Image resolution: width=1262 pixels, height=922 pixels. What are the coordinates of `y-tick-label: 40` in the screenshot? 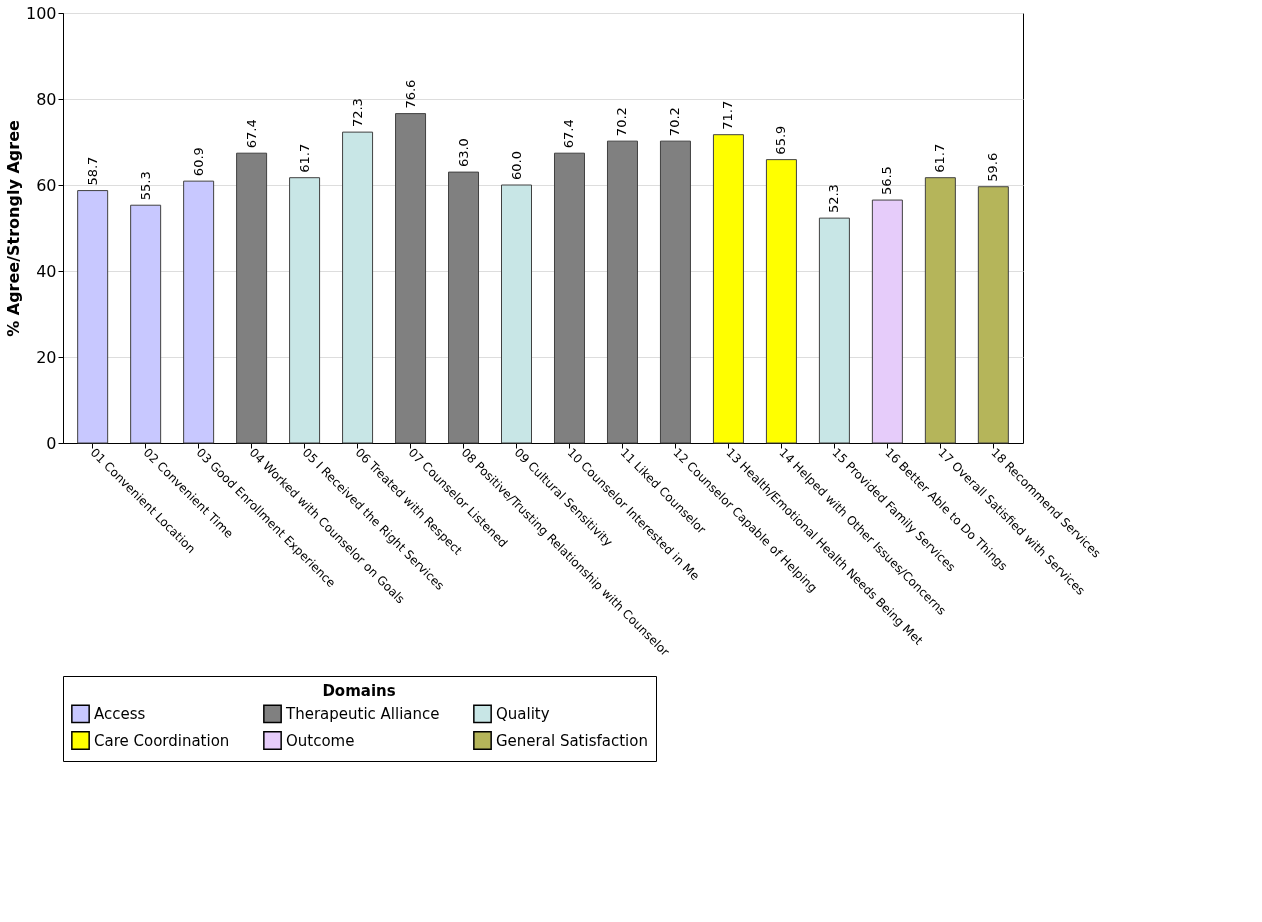 It's located at (46, 271).